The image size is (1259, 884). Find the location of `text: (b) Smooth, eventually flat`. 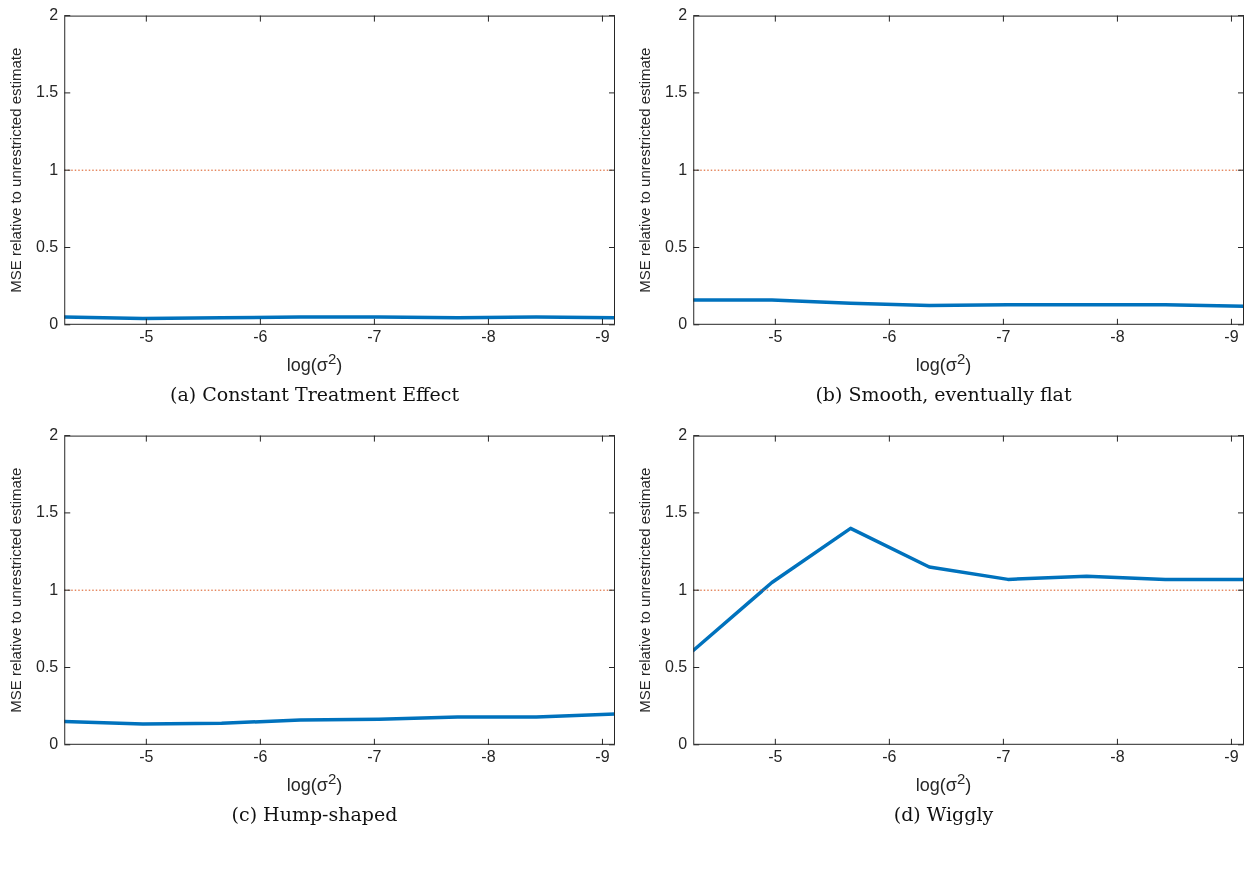

text: (b) Smooth, eventually flat is located at coordinates (943, 394).